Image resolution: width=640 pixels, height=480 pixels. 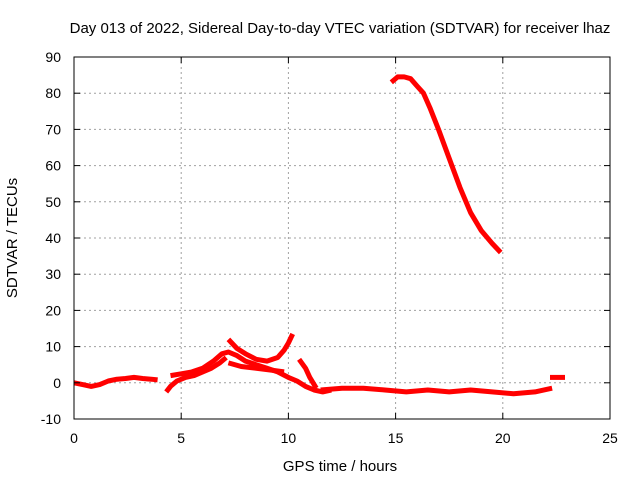 What do you see at coordinates (53, 93) in the screenshot?
I see `y-tick-label: 80` at bounding box center [53, 93].